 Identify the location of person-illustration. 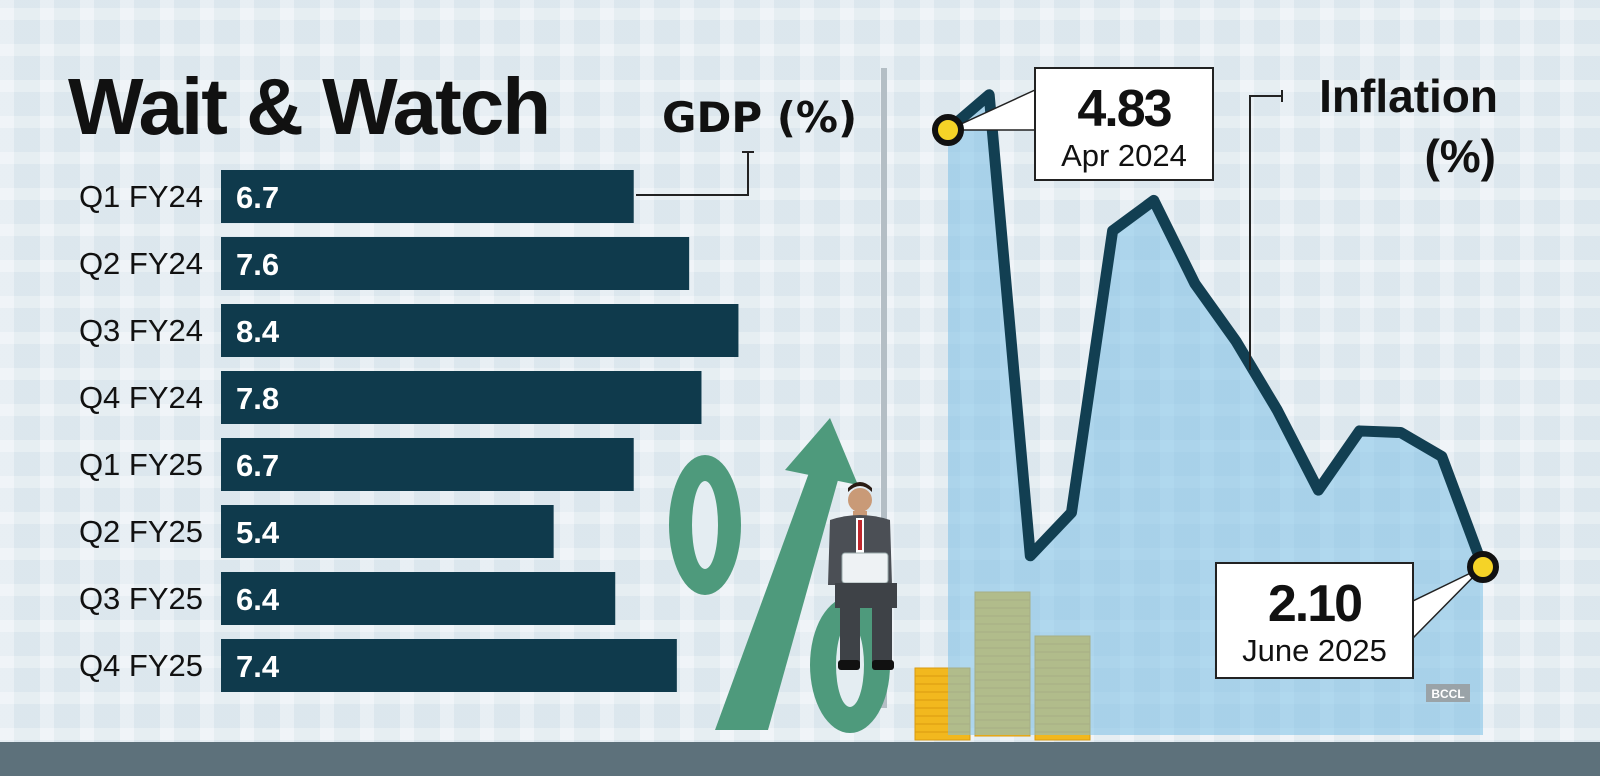
(862, 576).